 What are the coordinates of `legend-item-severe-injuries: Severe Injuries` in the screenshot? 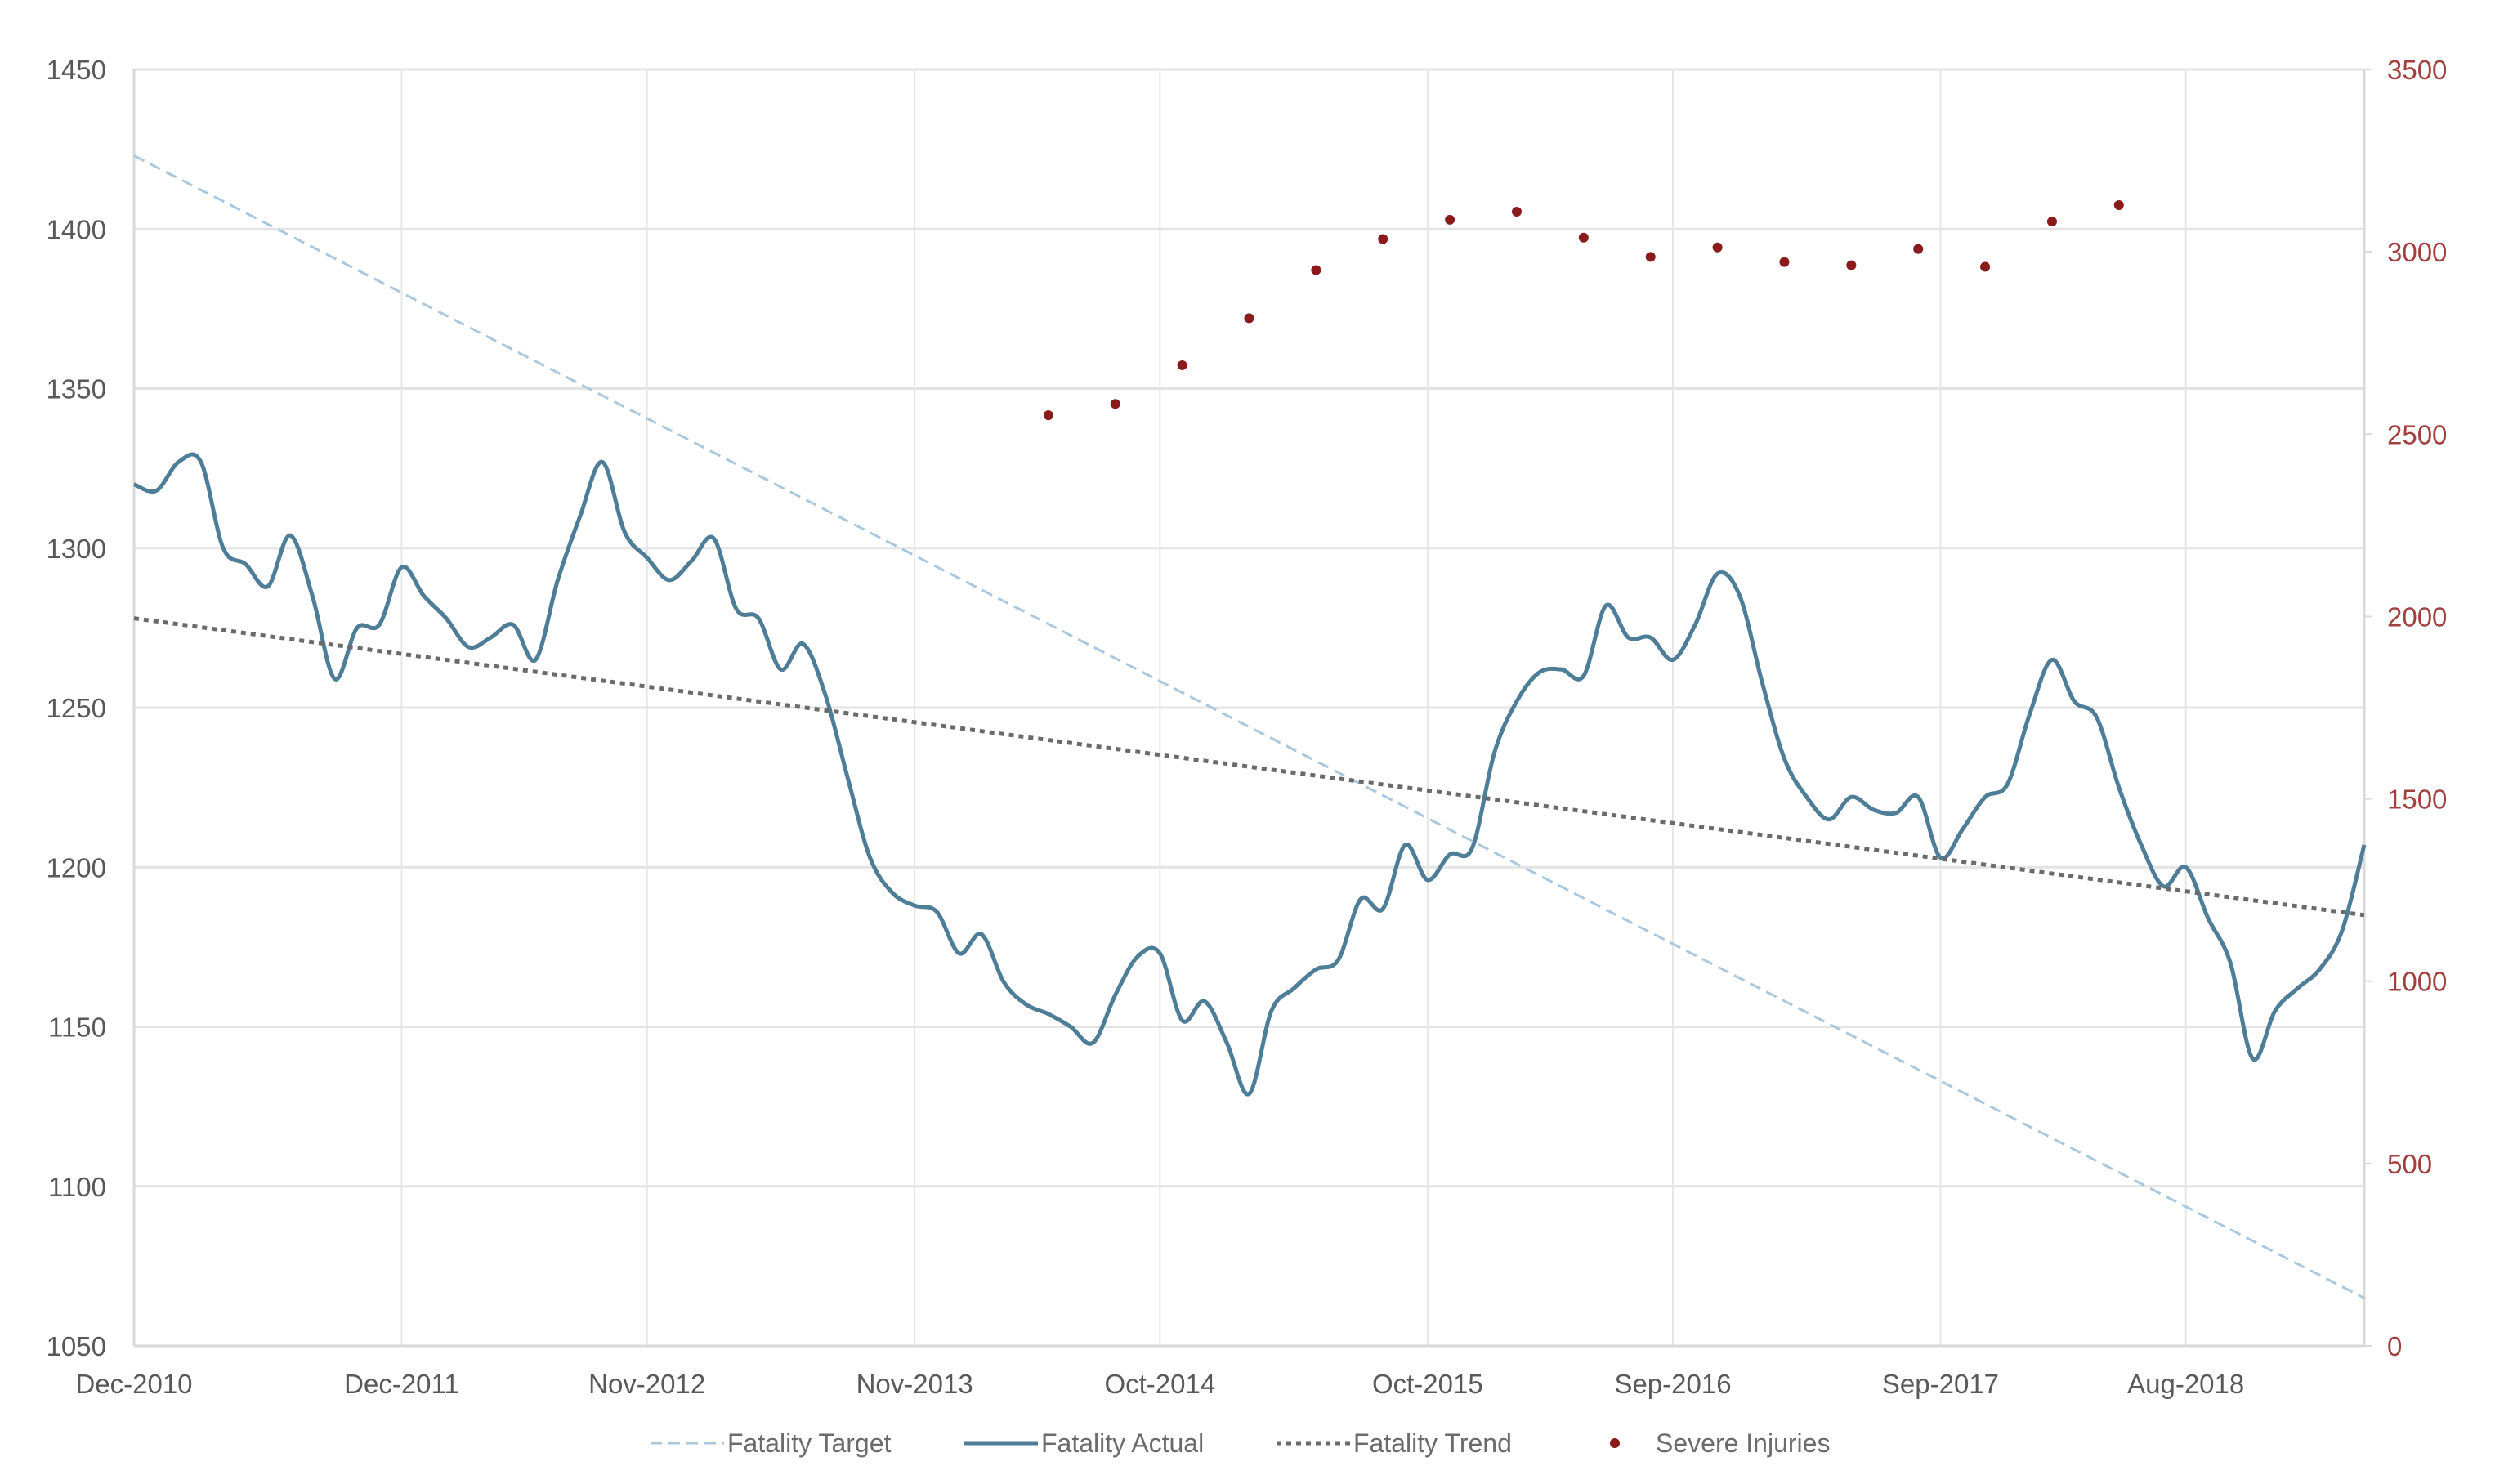 It's located at (1720, 1443).